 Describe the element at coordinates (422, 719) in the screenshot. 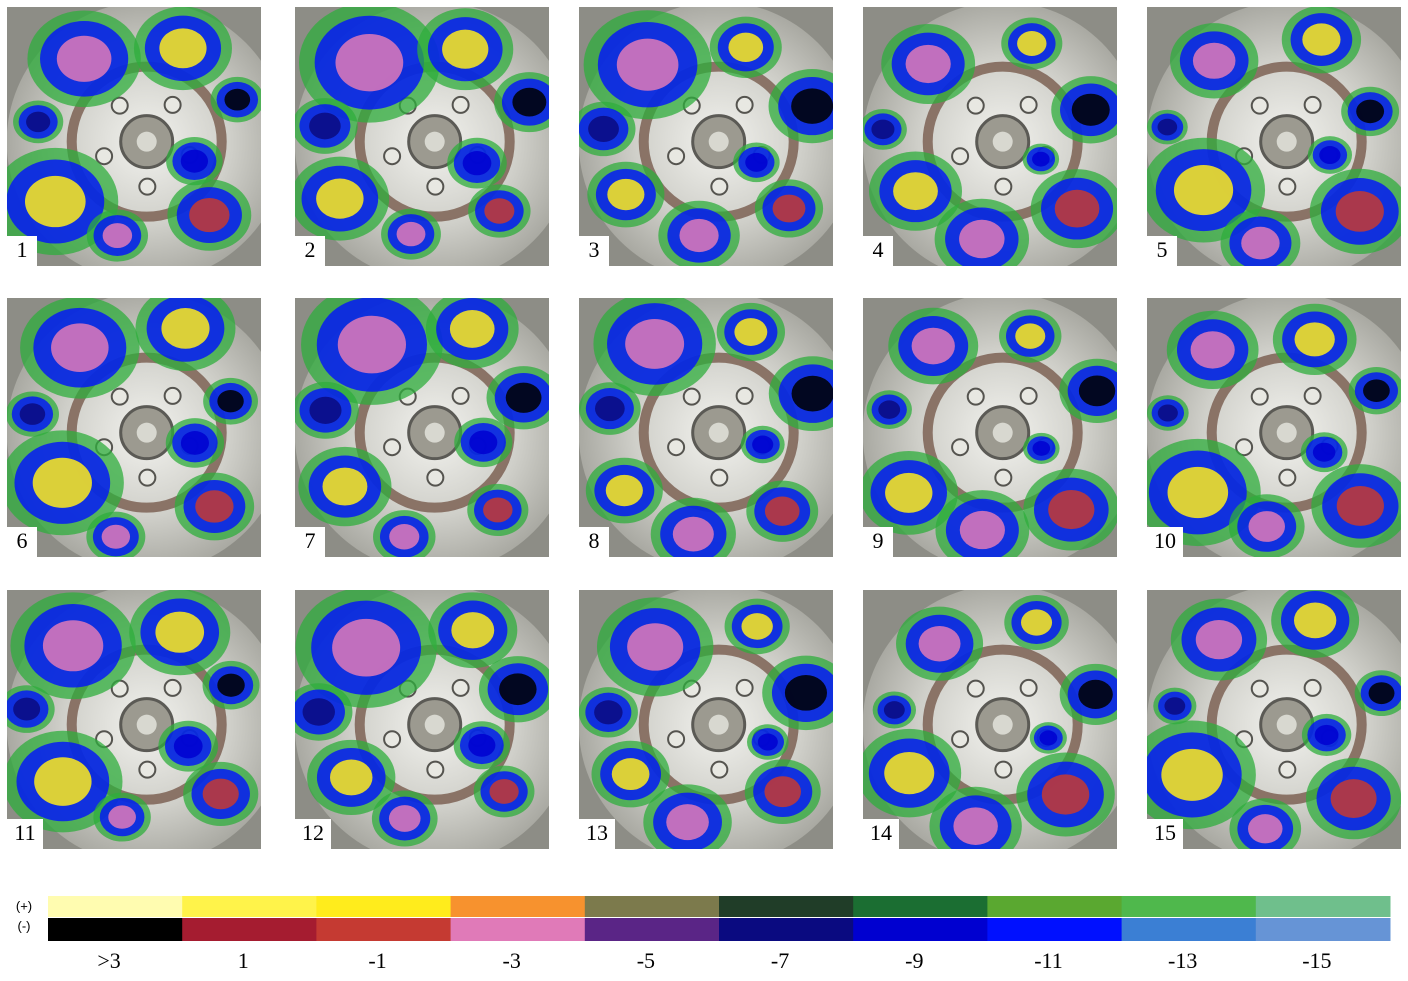

I see `panel: 12` at that location.